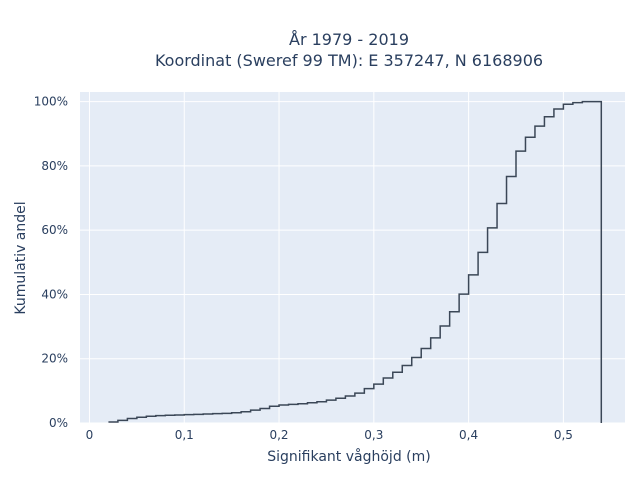 Image resolution: width=640 pixels, height=480 pixels. Describe the element at coordinates (51, 262) in the screenshot. I see `y-axis-ticks: 0% 20% 40% 60% 80% 100%` at that location.